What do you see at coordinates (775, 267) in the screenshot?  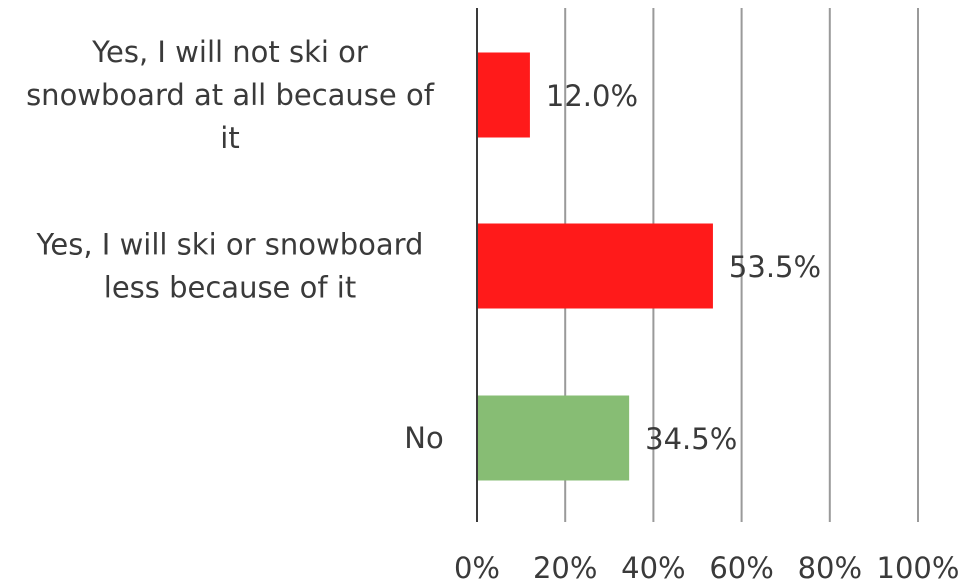 I see `data-label-1: 53.5%` at bounding box center [775, 267].